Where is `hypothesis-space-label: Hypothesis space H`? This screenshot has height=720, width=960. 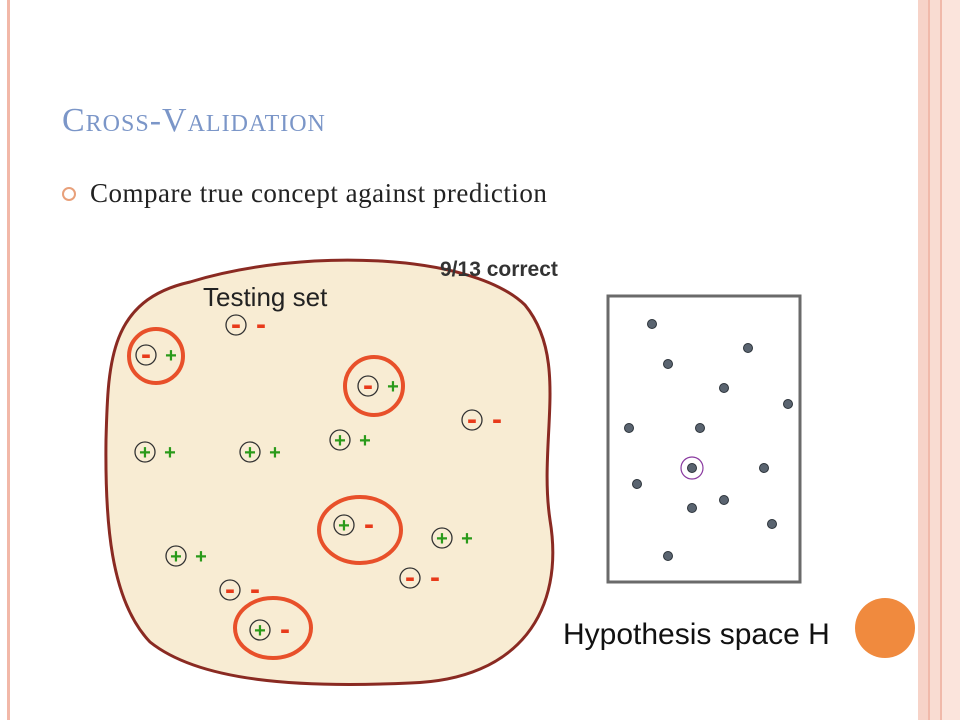
hypothesis-space-label: Hypothesis space H is located at coordinates (696, 634).